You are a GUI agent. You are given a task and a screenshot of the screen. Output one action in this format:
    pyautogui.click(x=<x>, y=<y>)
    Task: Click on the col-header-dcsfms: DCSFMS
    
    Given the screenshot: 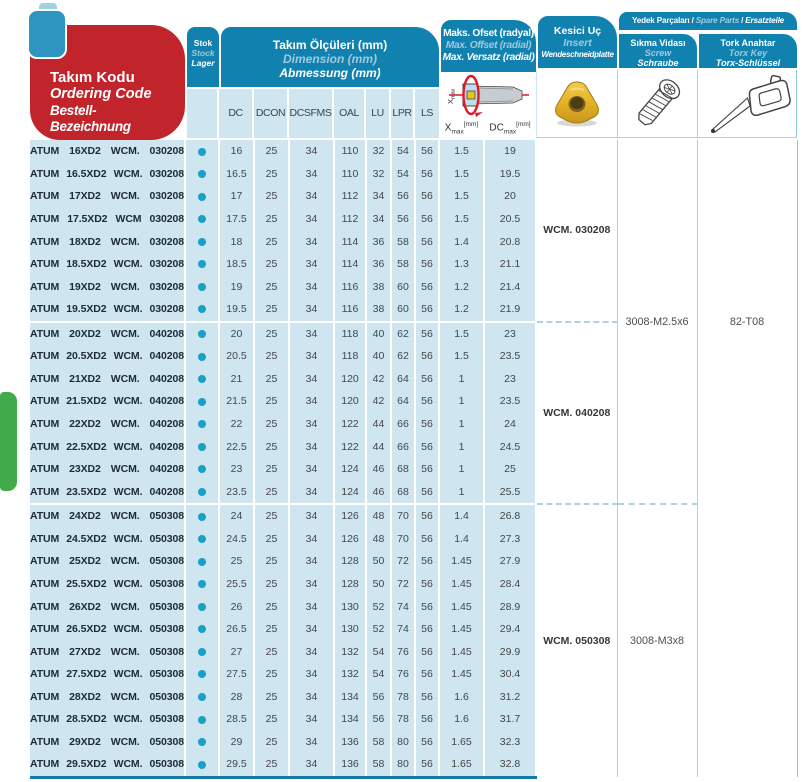 What is the action you would take?
    pyautogui.click(x=311, y=113)
    